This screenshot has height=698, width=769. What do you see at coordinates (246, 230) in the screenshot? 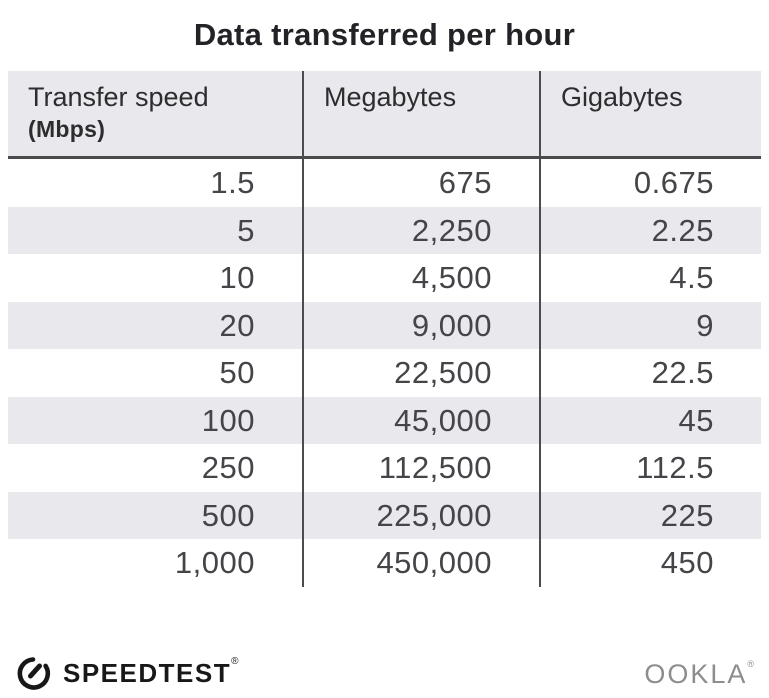
I see `cell-transfer-speed: 5` at bounding box center [246, 230].